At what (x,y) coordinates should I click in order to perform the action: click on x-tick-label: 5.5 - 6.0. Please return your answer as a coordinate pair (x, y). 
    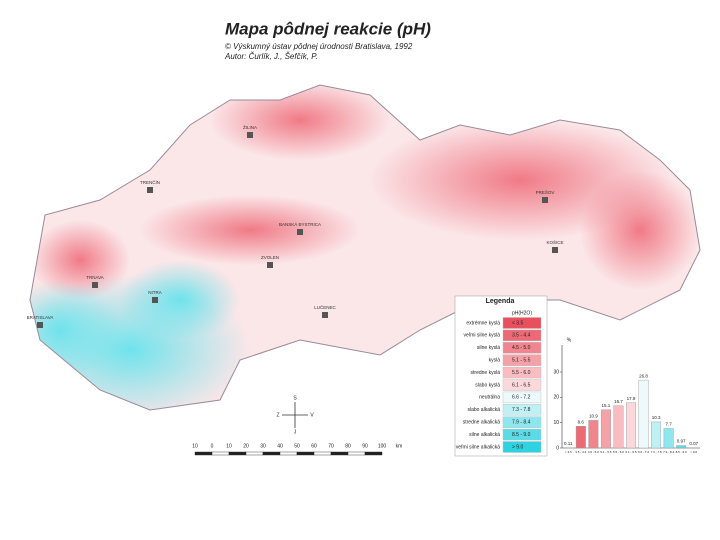
    Looking at the image, I should click on (618, 452).